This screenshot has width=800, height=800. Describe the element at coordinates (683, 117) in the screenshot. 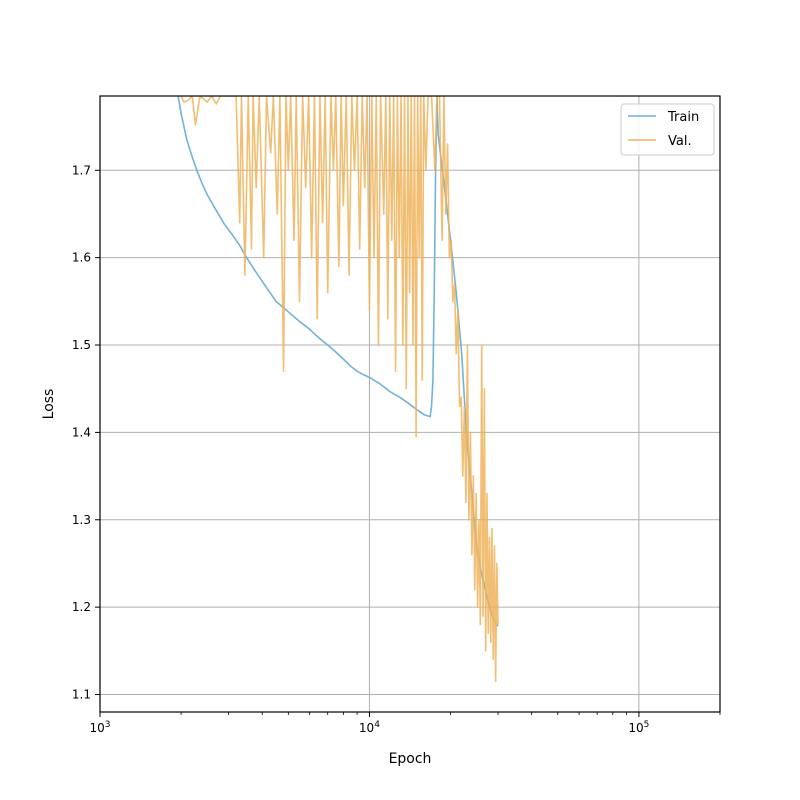

I see `legend-train-label: Train` at that location.